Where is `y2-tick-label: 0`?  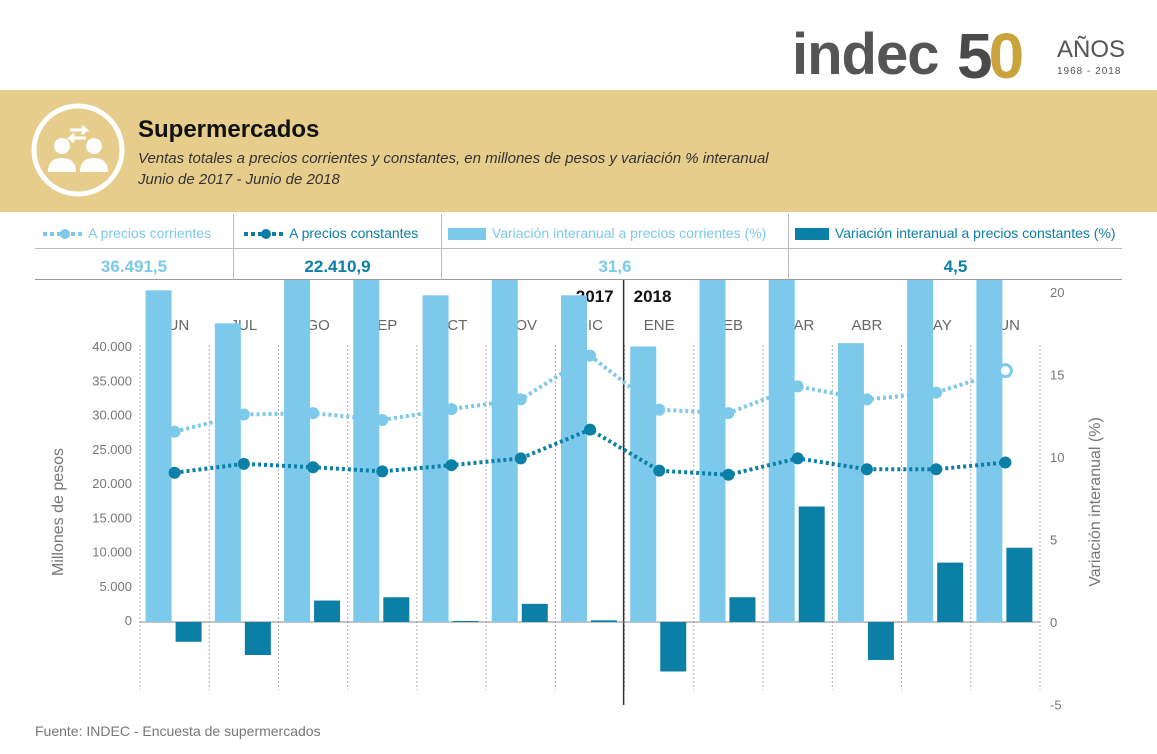 y2-tick-label: 0 is located at coordinates (1053, 622).